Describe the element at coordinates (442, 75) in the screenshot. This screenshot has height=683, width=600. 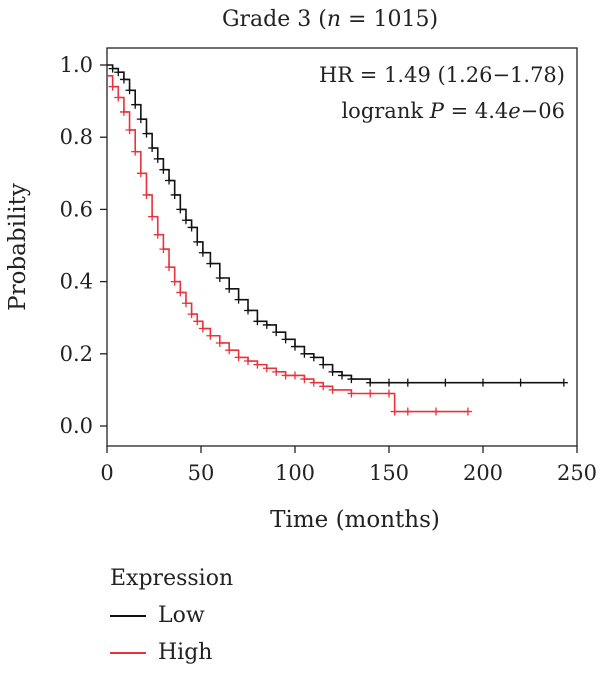
I see `hr-annotation: HR = 1.49 (1.26−1.78)` at that location.